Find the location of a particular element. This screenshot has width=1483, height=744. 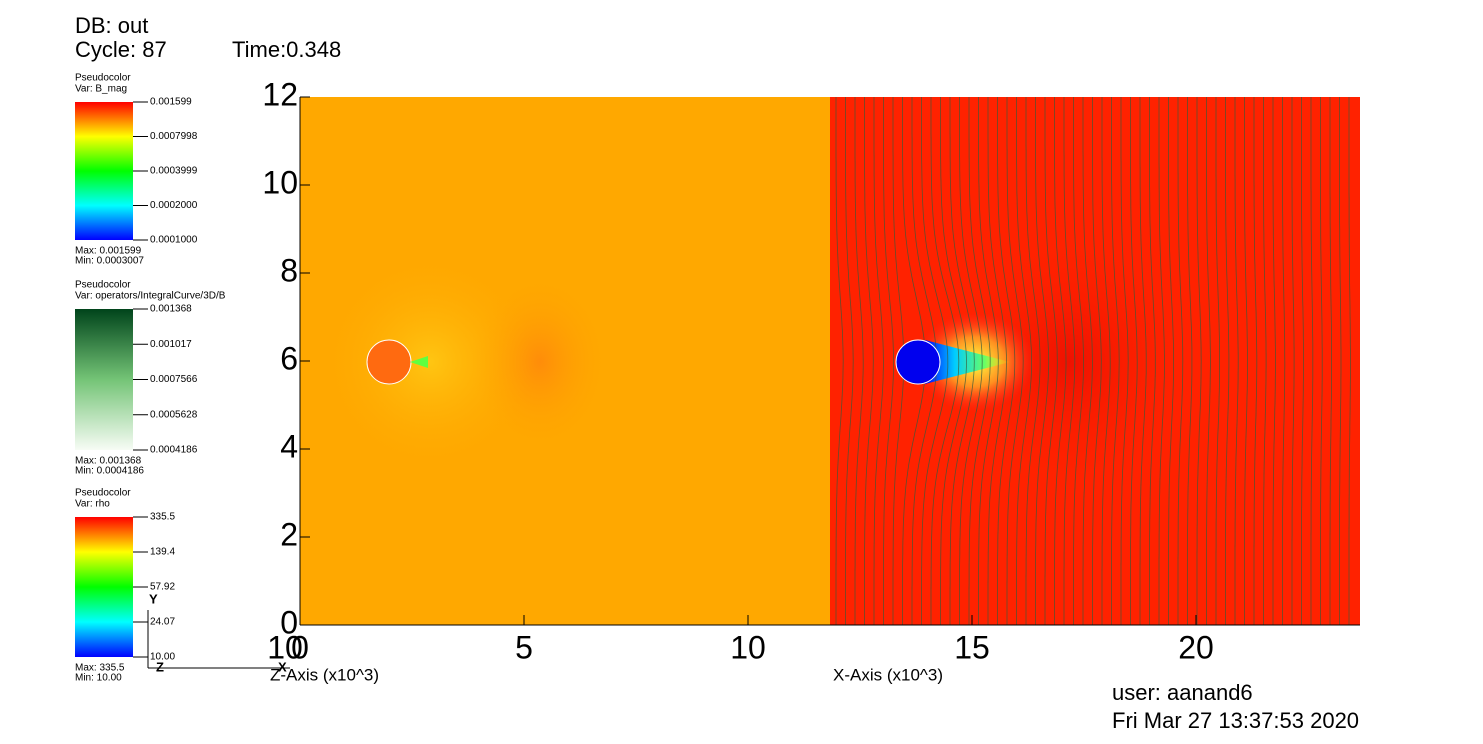

triad-x: X is located at coordinates (282, 666).